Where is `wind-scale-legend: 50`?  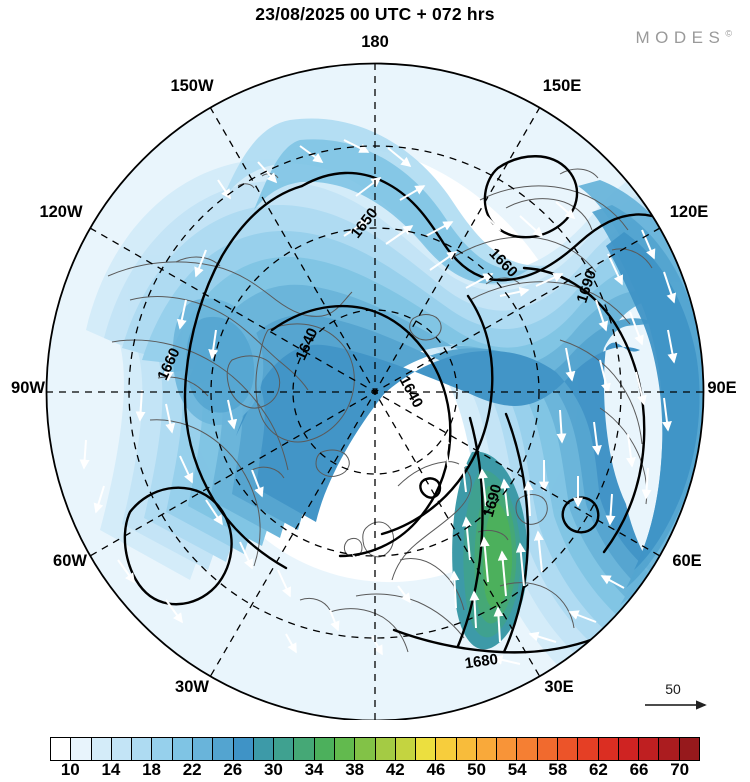
wind-scale-legend: 50 is located at coordinates (676, 695).